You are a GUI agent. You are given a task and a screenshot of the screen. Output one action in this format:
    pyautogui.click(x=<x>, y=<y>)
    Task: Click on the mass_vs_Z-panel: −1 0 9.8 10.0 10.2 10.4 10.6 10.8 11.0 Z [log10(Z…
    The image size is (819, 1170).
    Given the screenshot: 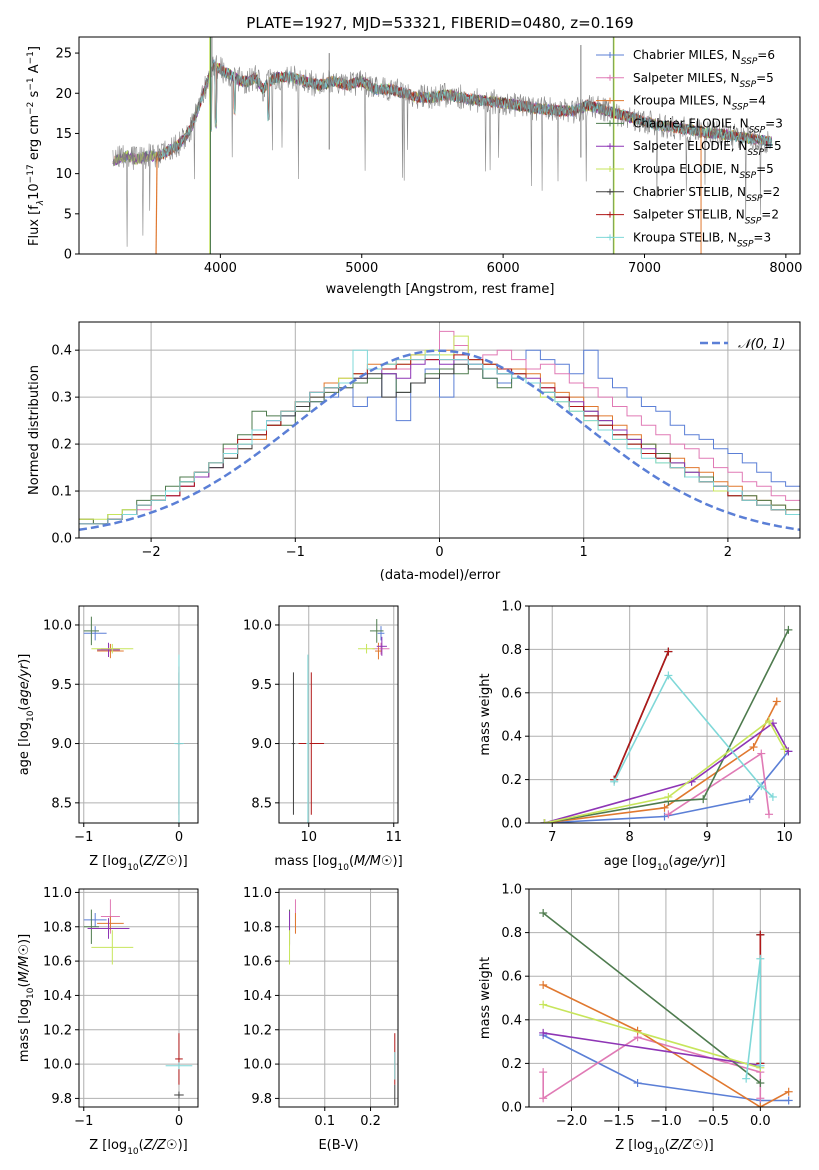 What is the action you would take?
    pyautogui.click(x=108, y=1021)
    